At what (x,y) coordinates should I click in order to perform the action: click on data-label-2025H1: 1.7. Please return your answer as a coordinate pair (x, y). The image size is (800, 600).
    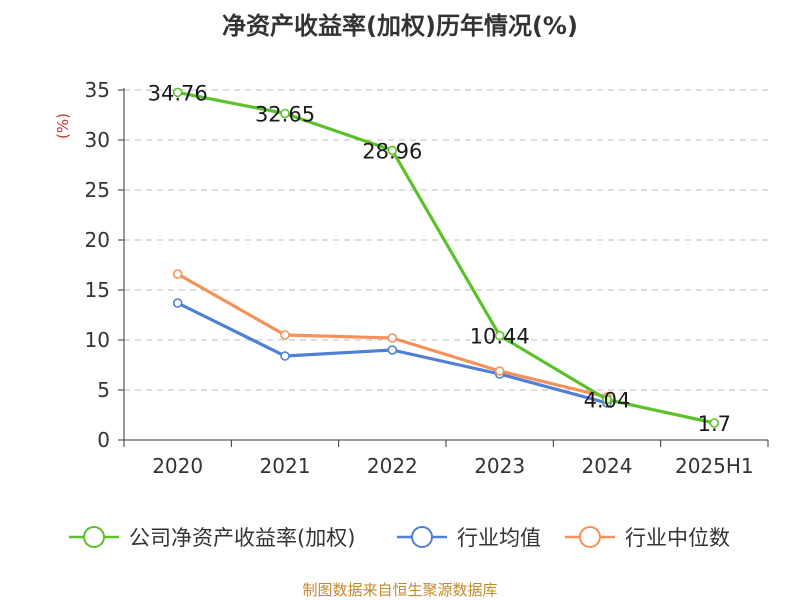
    Looking at the image, I should click on (714, 424).